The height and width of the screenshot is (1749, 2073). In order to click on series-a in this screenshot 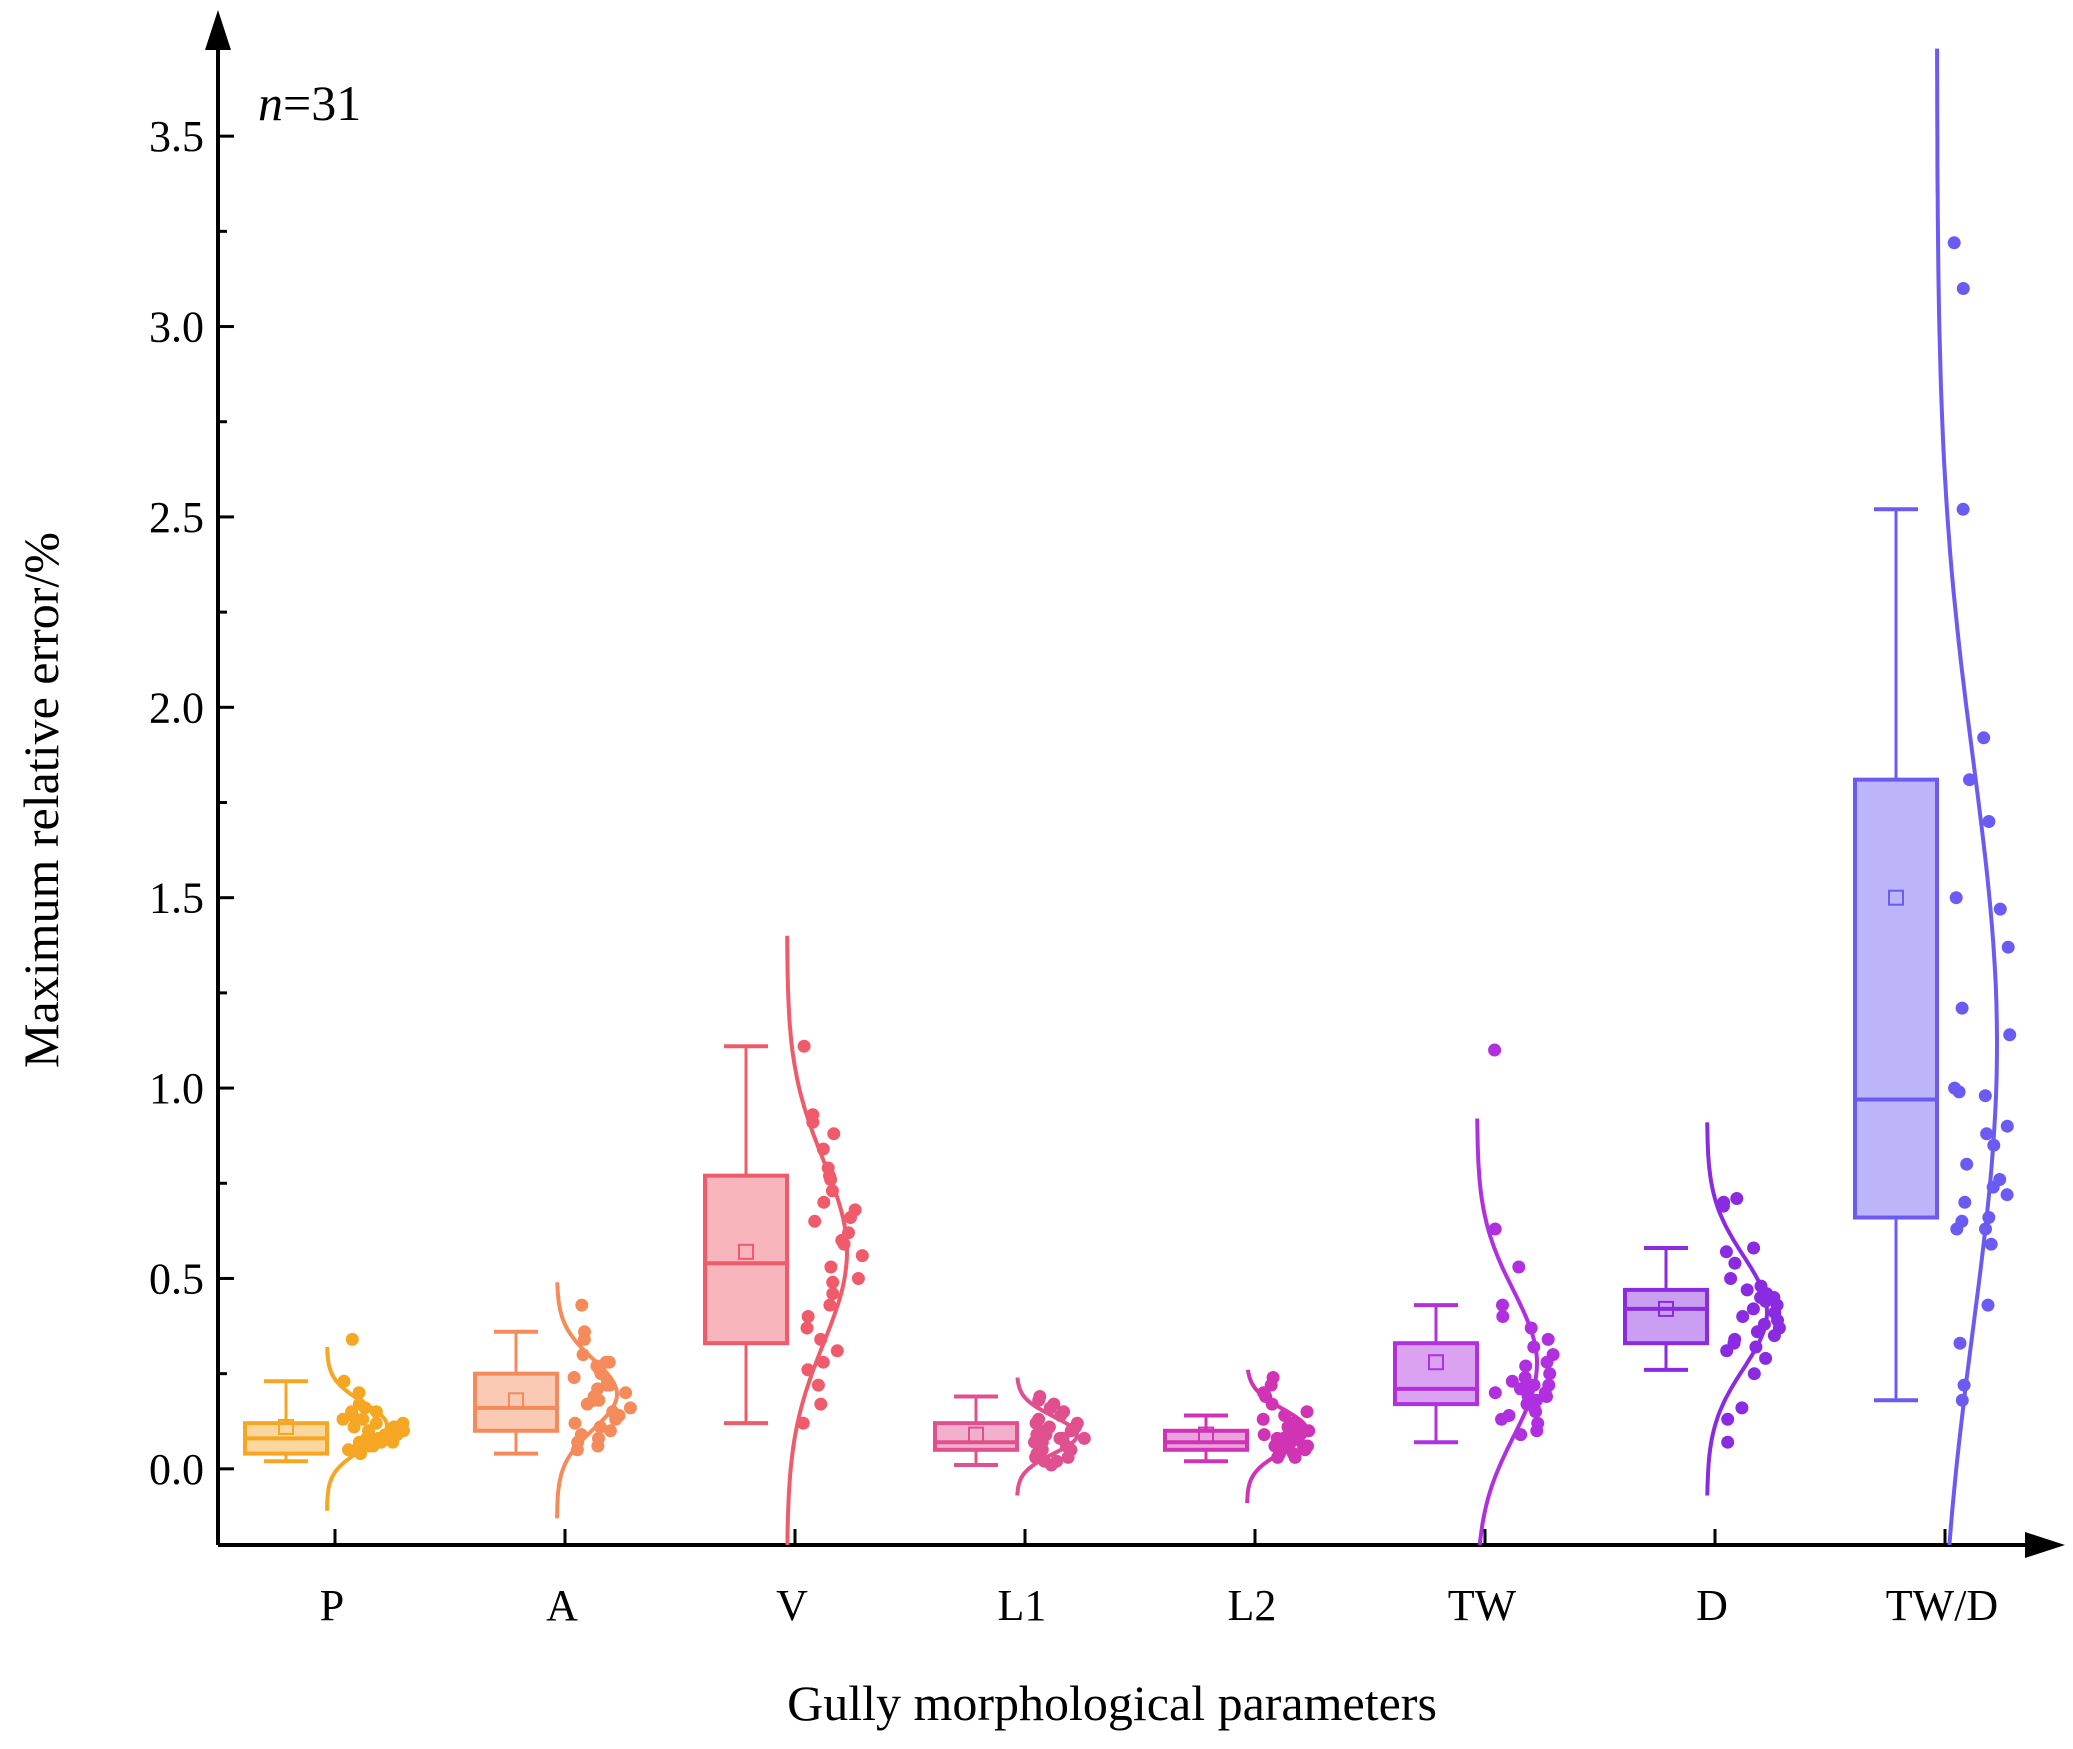, I will do `click(555, 1400)`.